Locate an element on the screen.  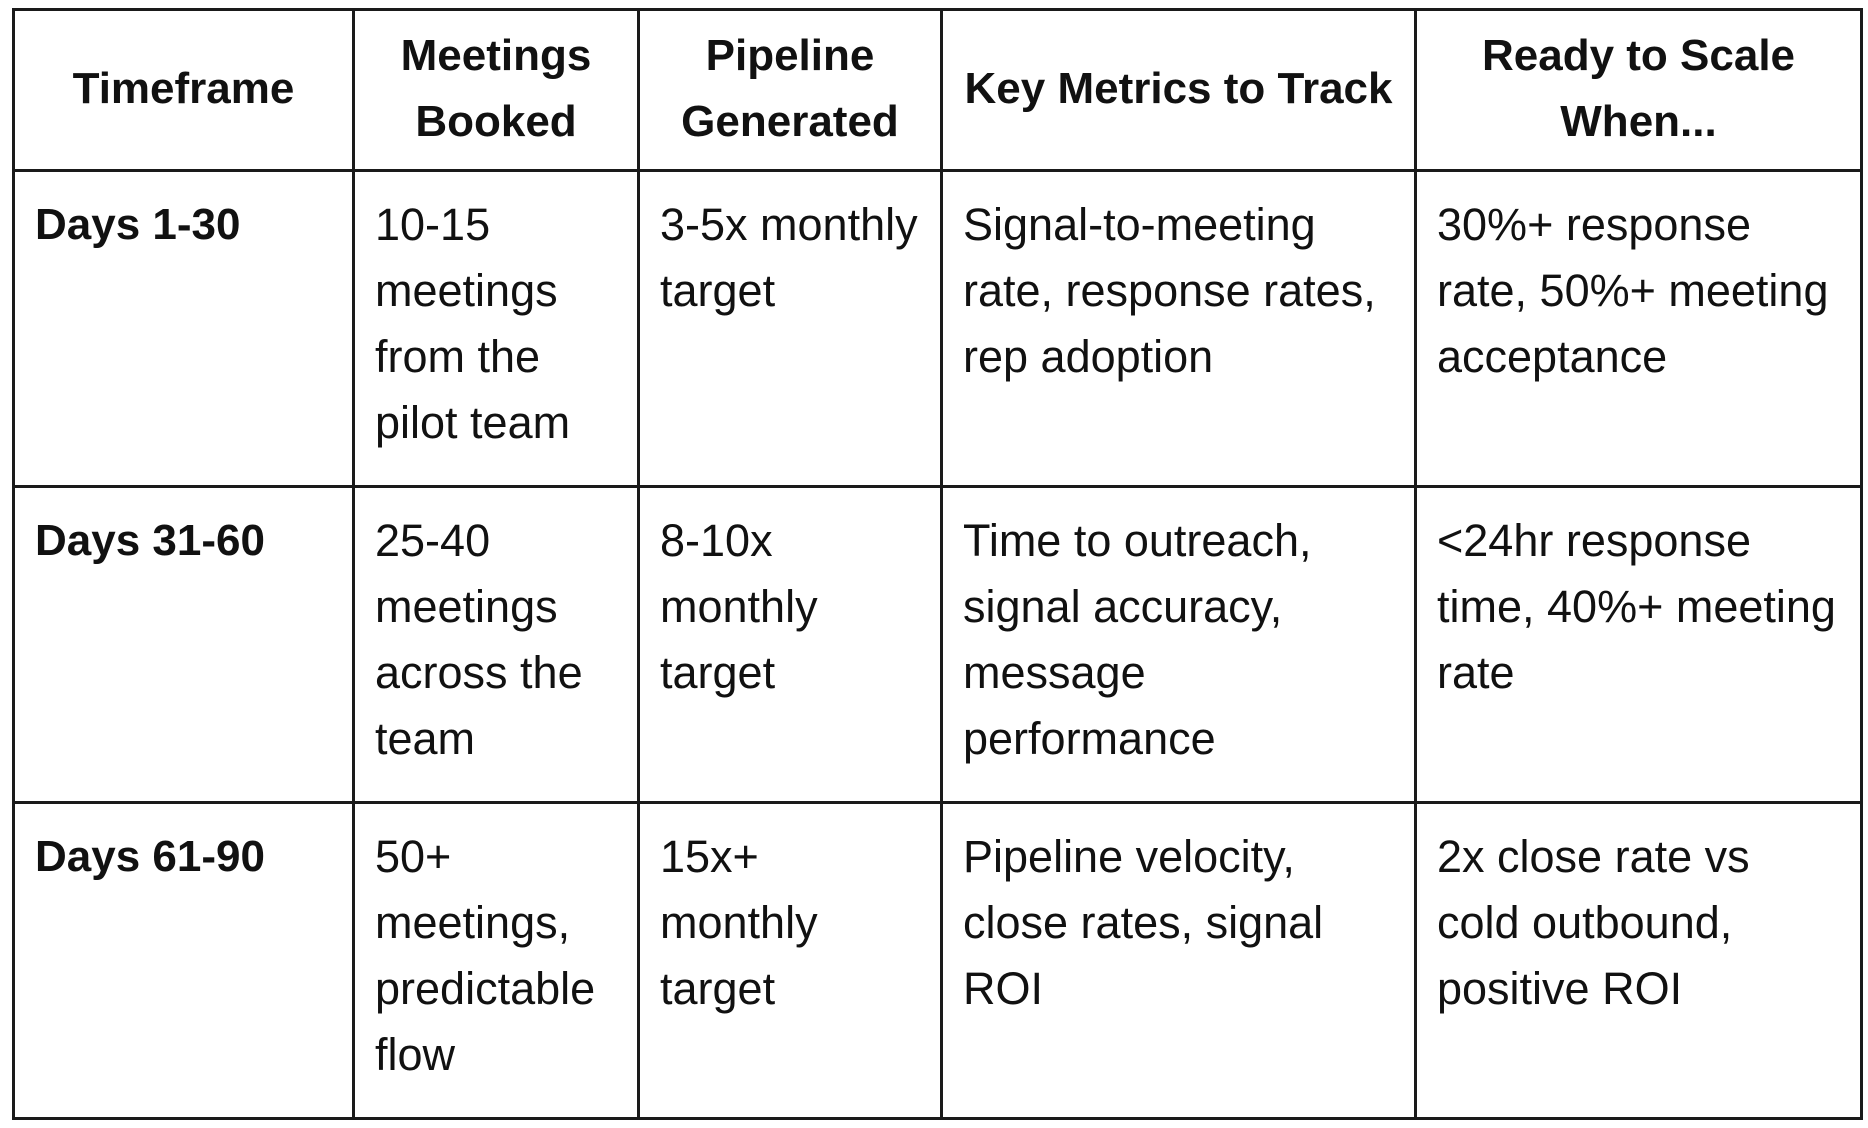
cell-meetings-booked: 50+ meetings, predictable flow is located at coordinates (496, 960).